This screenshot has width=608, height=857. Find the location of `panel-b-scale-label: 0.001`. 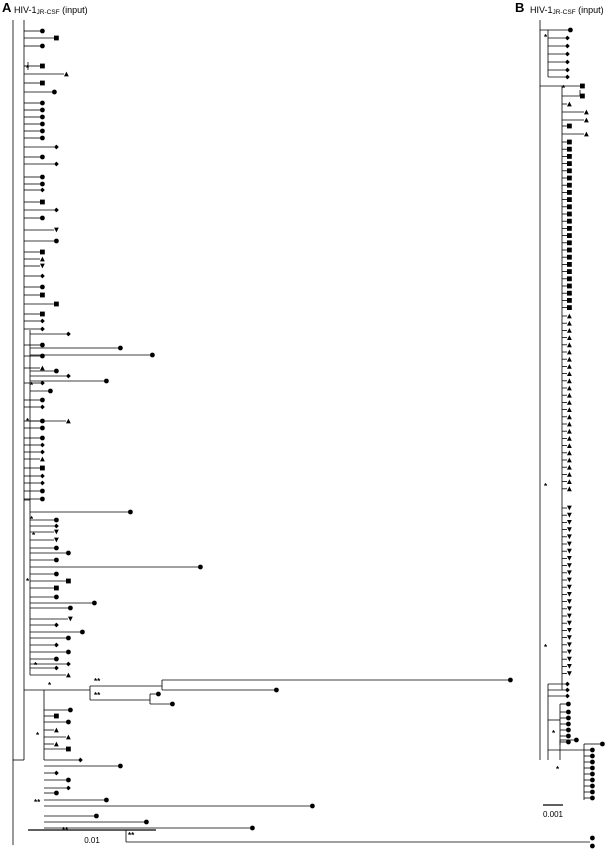

panel-b-scale-label: 0.001 is located at coordinates (553, 814).